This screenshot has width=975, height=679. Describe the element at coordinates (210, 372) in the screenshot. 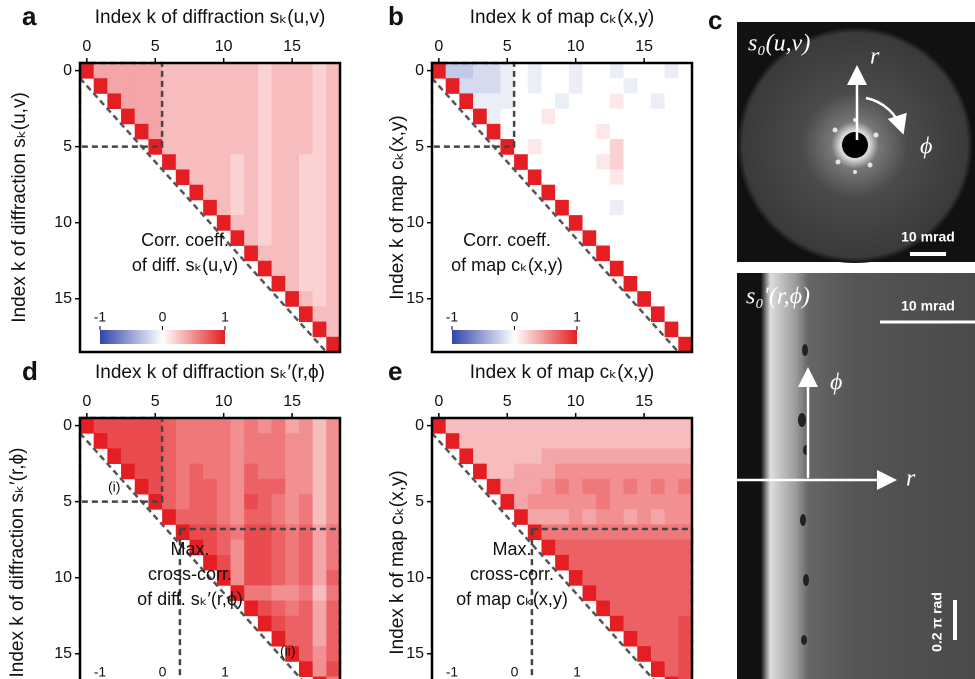

I see `top-axis-title: Index k of diffraction sₖ′(r,ϕ)` at that location.